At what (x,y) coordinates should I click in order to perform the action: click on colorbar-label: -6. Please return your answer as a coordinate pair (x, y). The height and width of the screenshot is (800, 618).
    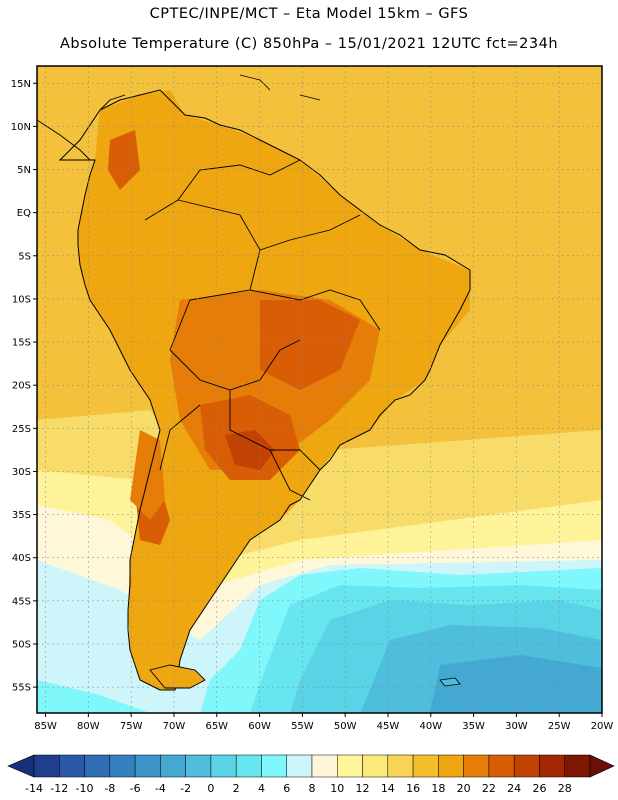
    Looking at the image, I should click on (135, 788).